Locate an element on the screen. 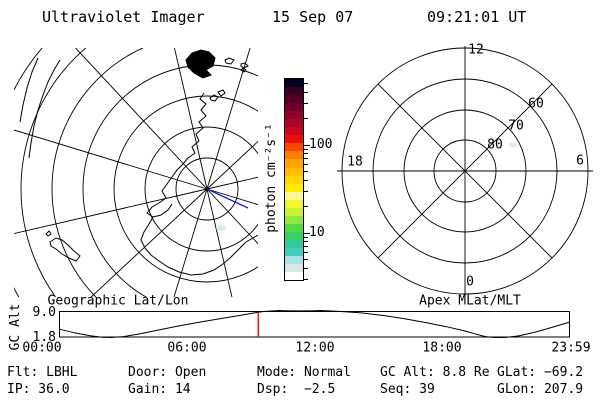 Image resolution: width=600 pixels, height=400 pixels. status-field: GC Alt: 8.8 Re is located at coordinates (435, 372).